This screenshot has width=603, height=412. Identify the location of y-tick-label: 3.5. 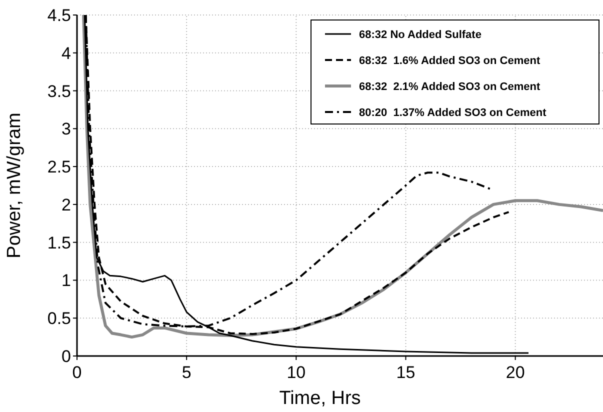
(59, 91).